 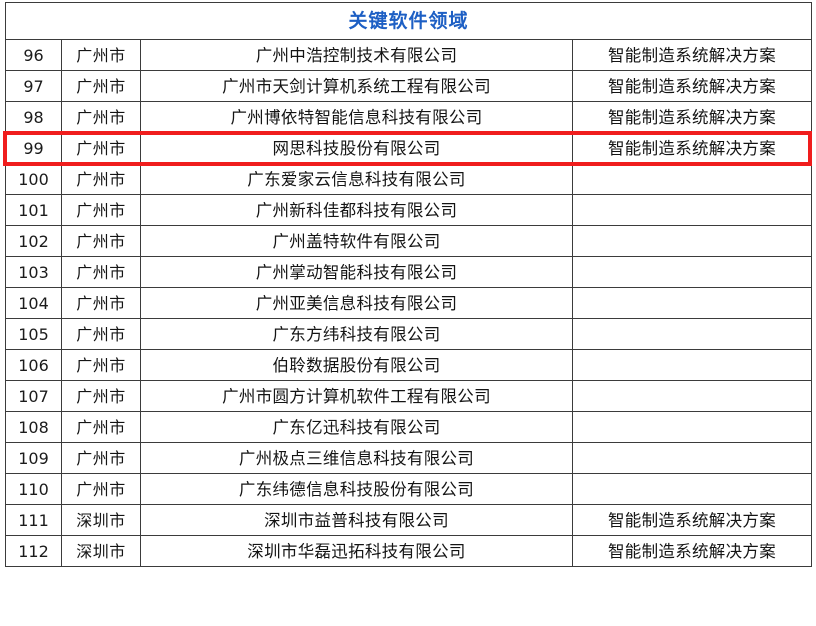 I want to click on cell-index: 96, so click(x=33, y=55).